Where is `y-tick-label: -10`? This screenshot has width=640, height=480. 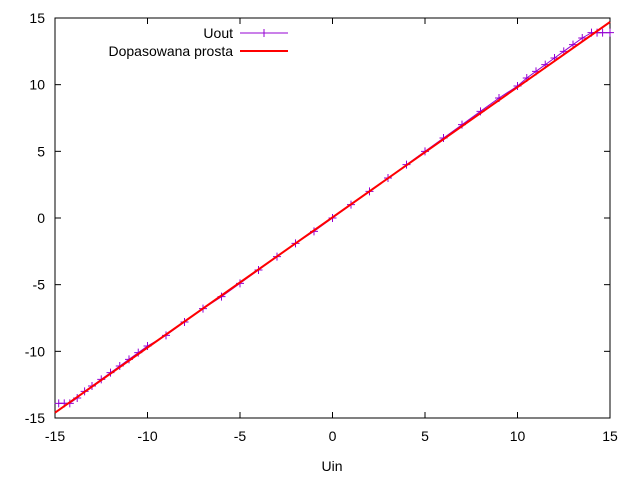 y-tick-label: -10 is located at coordinates (35, 351).